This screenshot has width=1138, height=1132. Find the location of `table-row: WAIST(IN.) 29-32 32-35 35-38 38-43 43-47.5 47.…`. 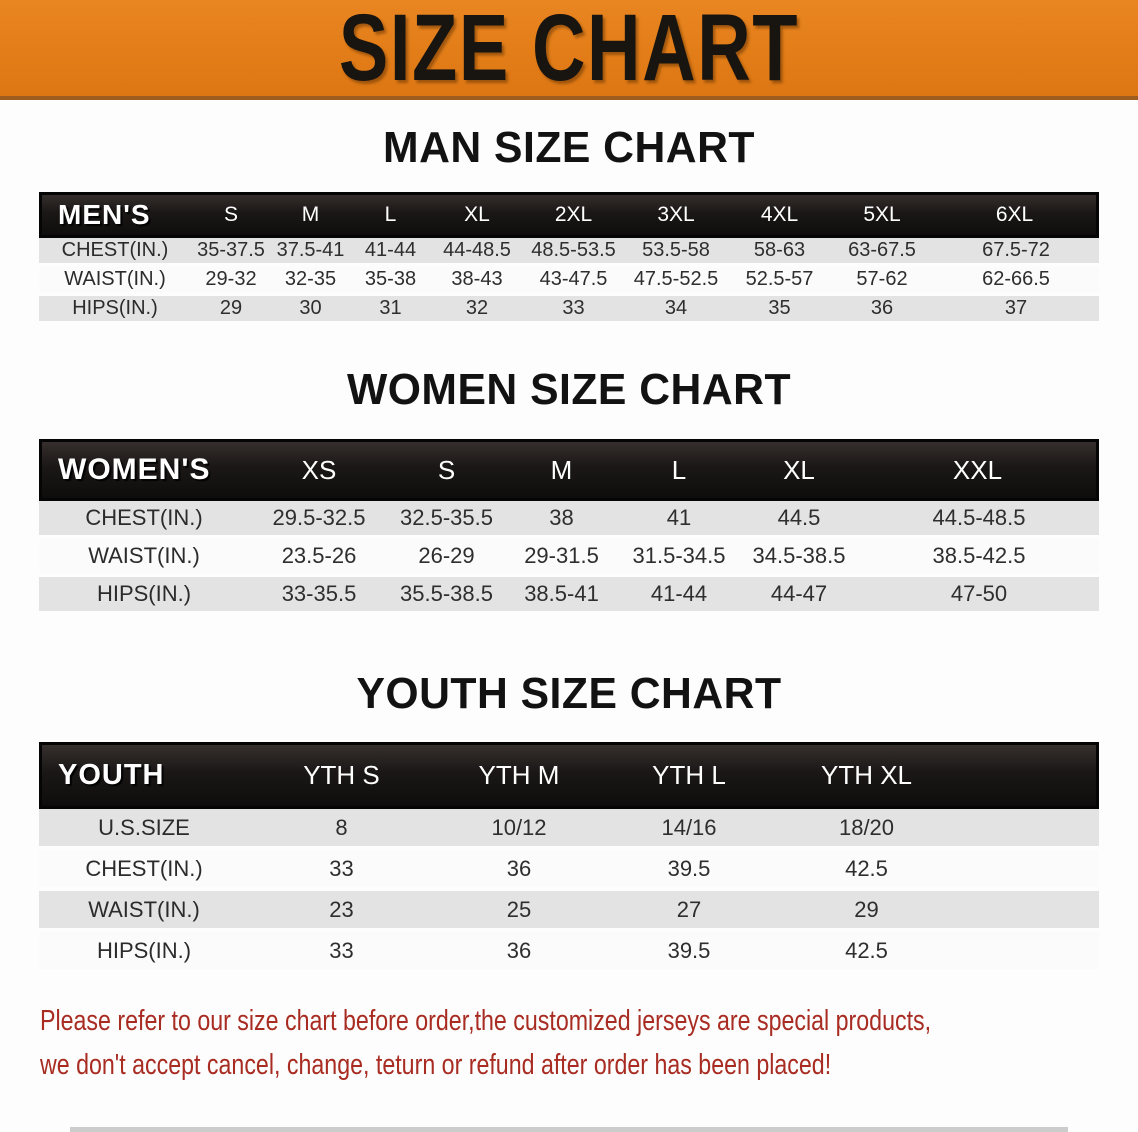

table-row: WAIST(IN.) 29-32 32-35 35-38 38-43 43-47.5 47.… is located at coordinates (569, 281).